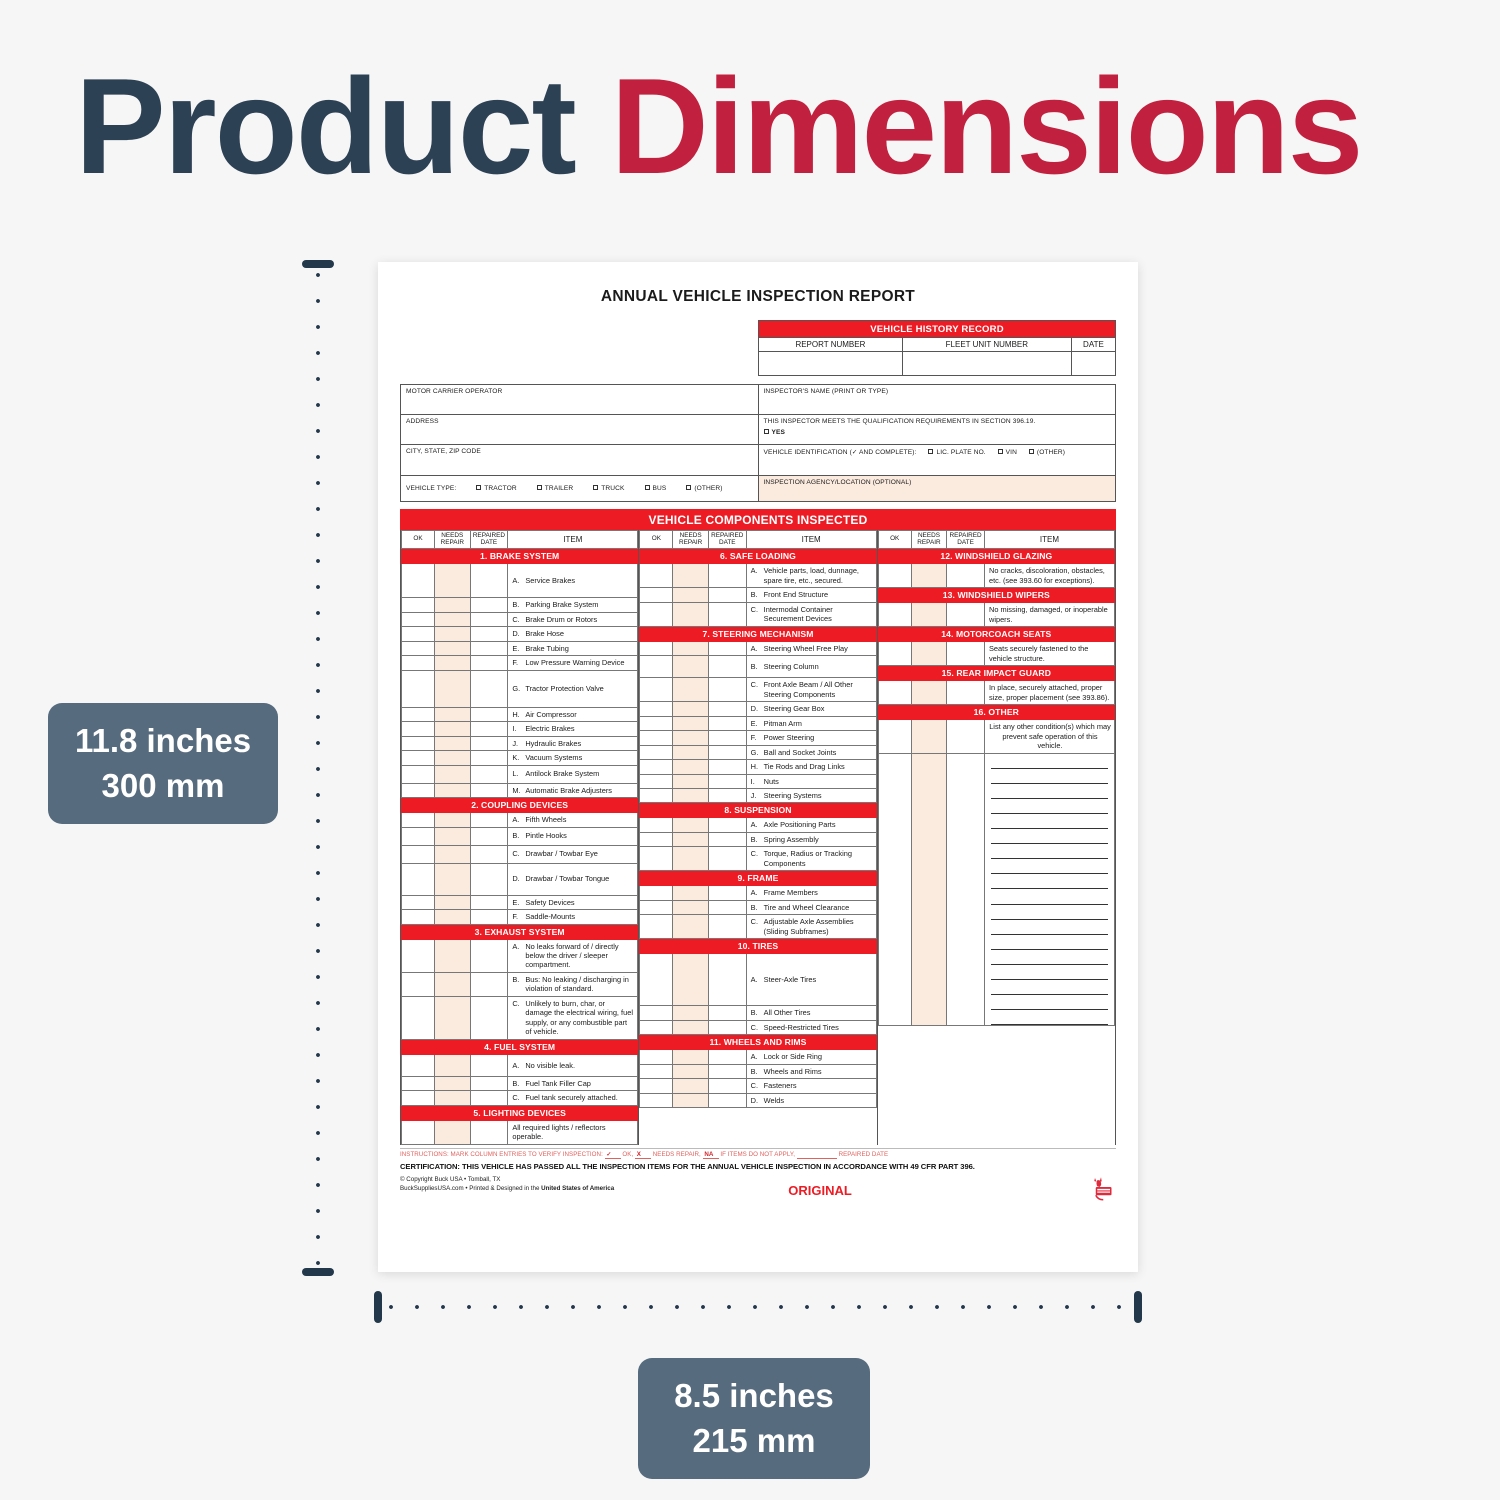 The height and width of the screenshot is (1500, 1500). Describe the element at coordinates (936, 488) in the screenshot. I see `inspection-agency-field: INSPECTION AGENCY/LOCATION (OPTIONAL)` at that location.